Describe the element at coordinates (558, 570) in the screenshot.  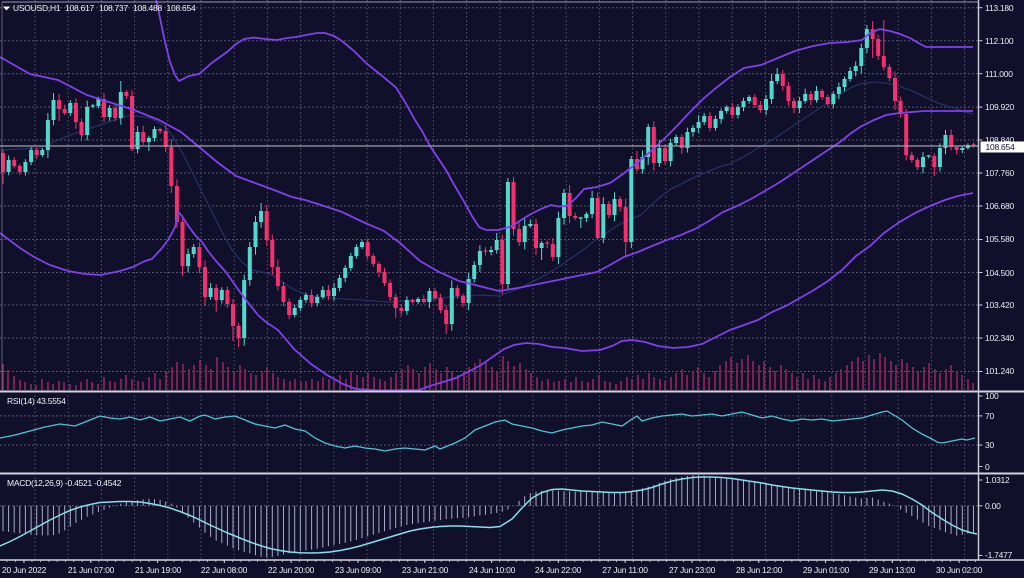
I see `svg-text: 24 Jun 22:00` at that location.